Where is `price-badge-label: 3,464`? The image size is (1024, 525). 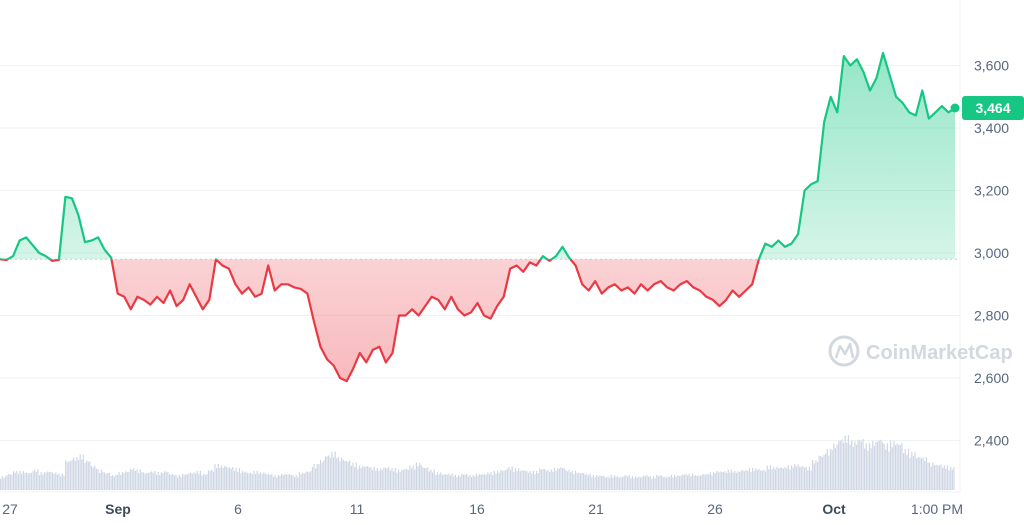 price-badge-label: 3,464 is located at coordinates (992, 108).